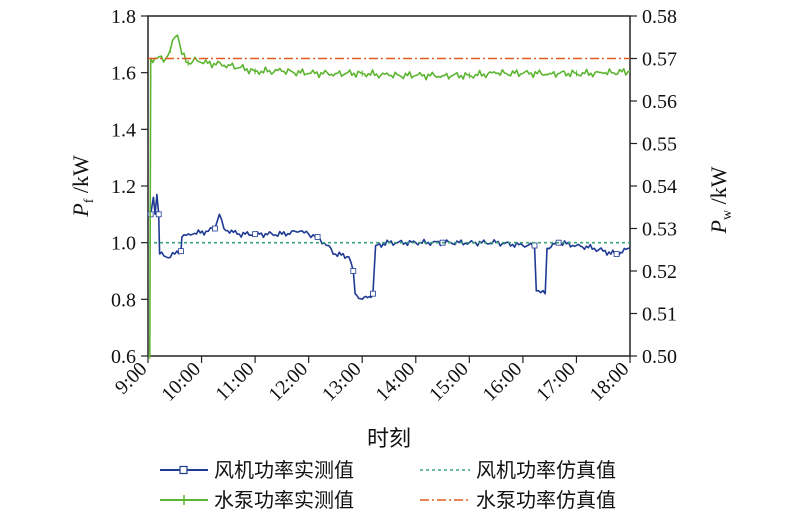 This screenshot has height=520, width=800. What do you see at coordinates (449, 382) in the screenshot?
I see `x-tick-label: 15:00` at bounding box center [449, 382].